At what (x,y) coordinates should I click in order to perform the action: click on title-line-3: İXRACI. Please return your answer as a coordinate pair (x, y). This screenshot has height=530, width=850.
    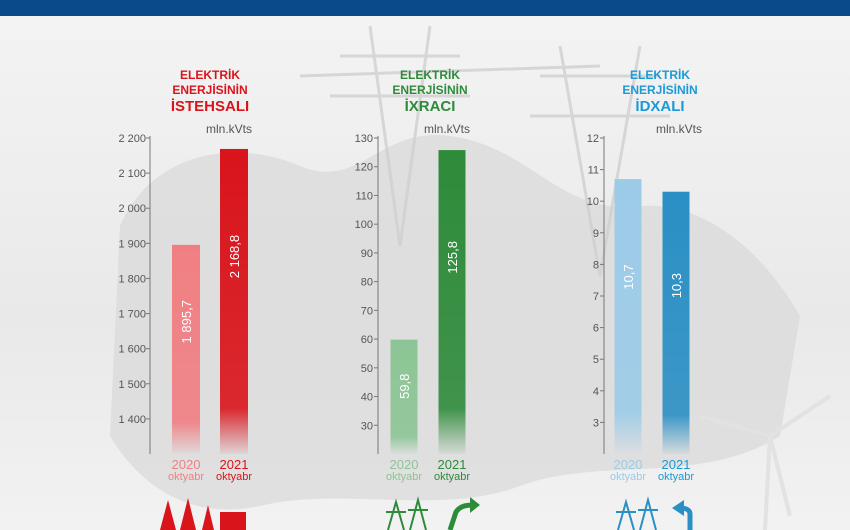
    Looking at the image, I should click on (430, 106).